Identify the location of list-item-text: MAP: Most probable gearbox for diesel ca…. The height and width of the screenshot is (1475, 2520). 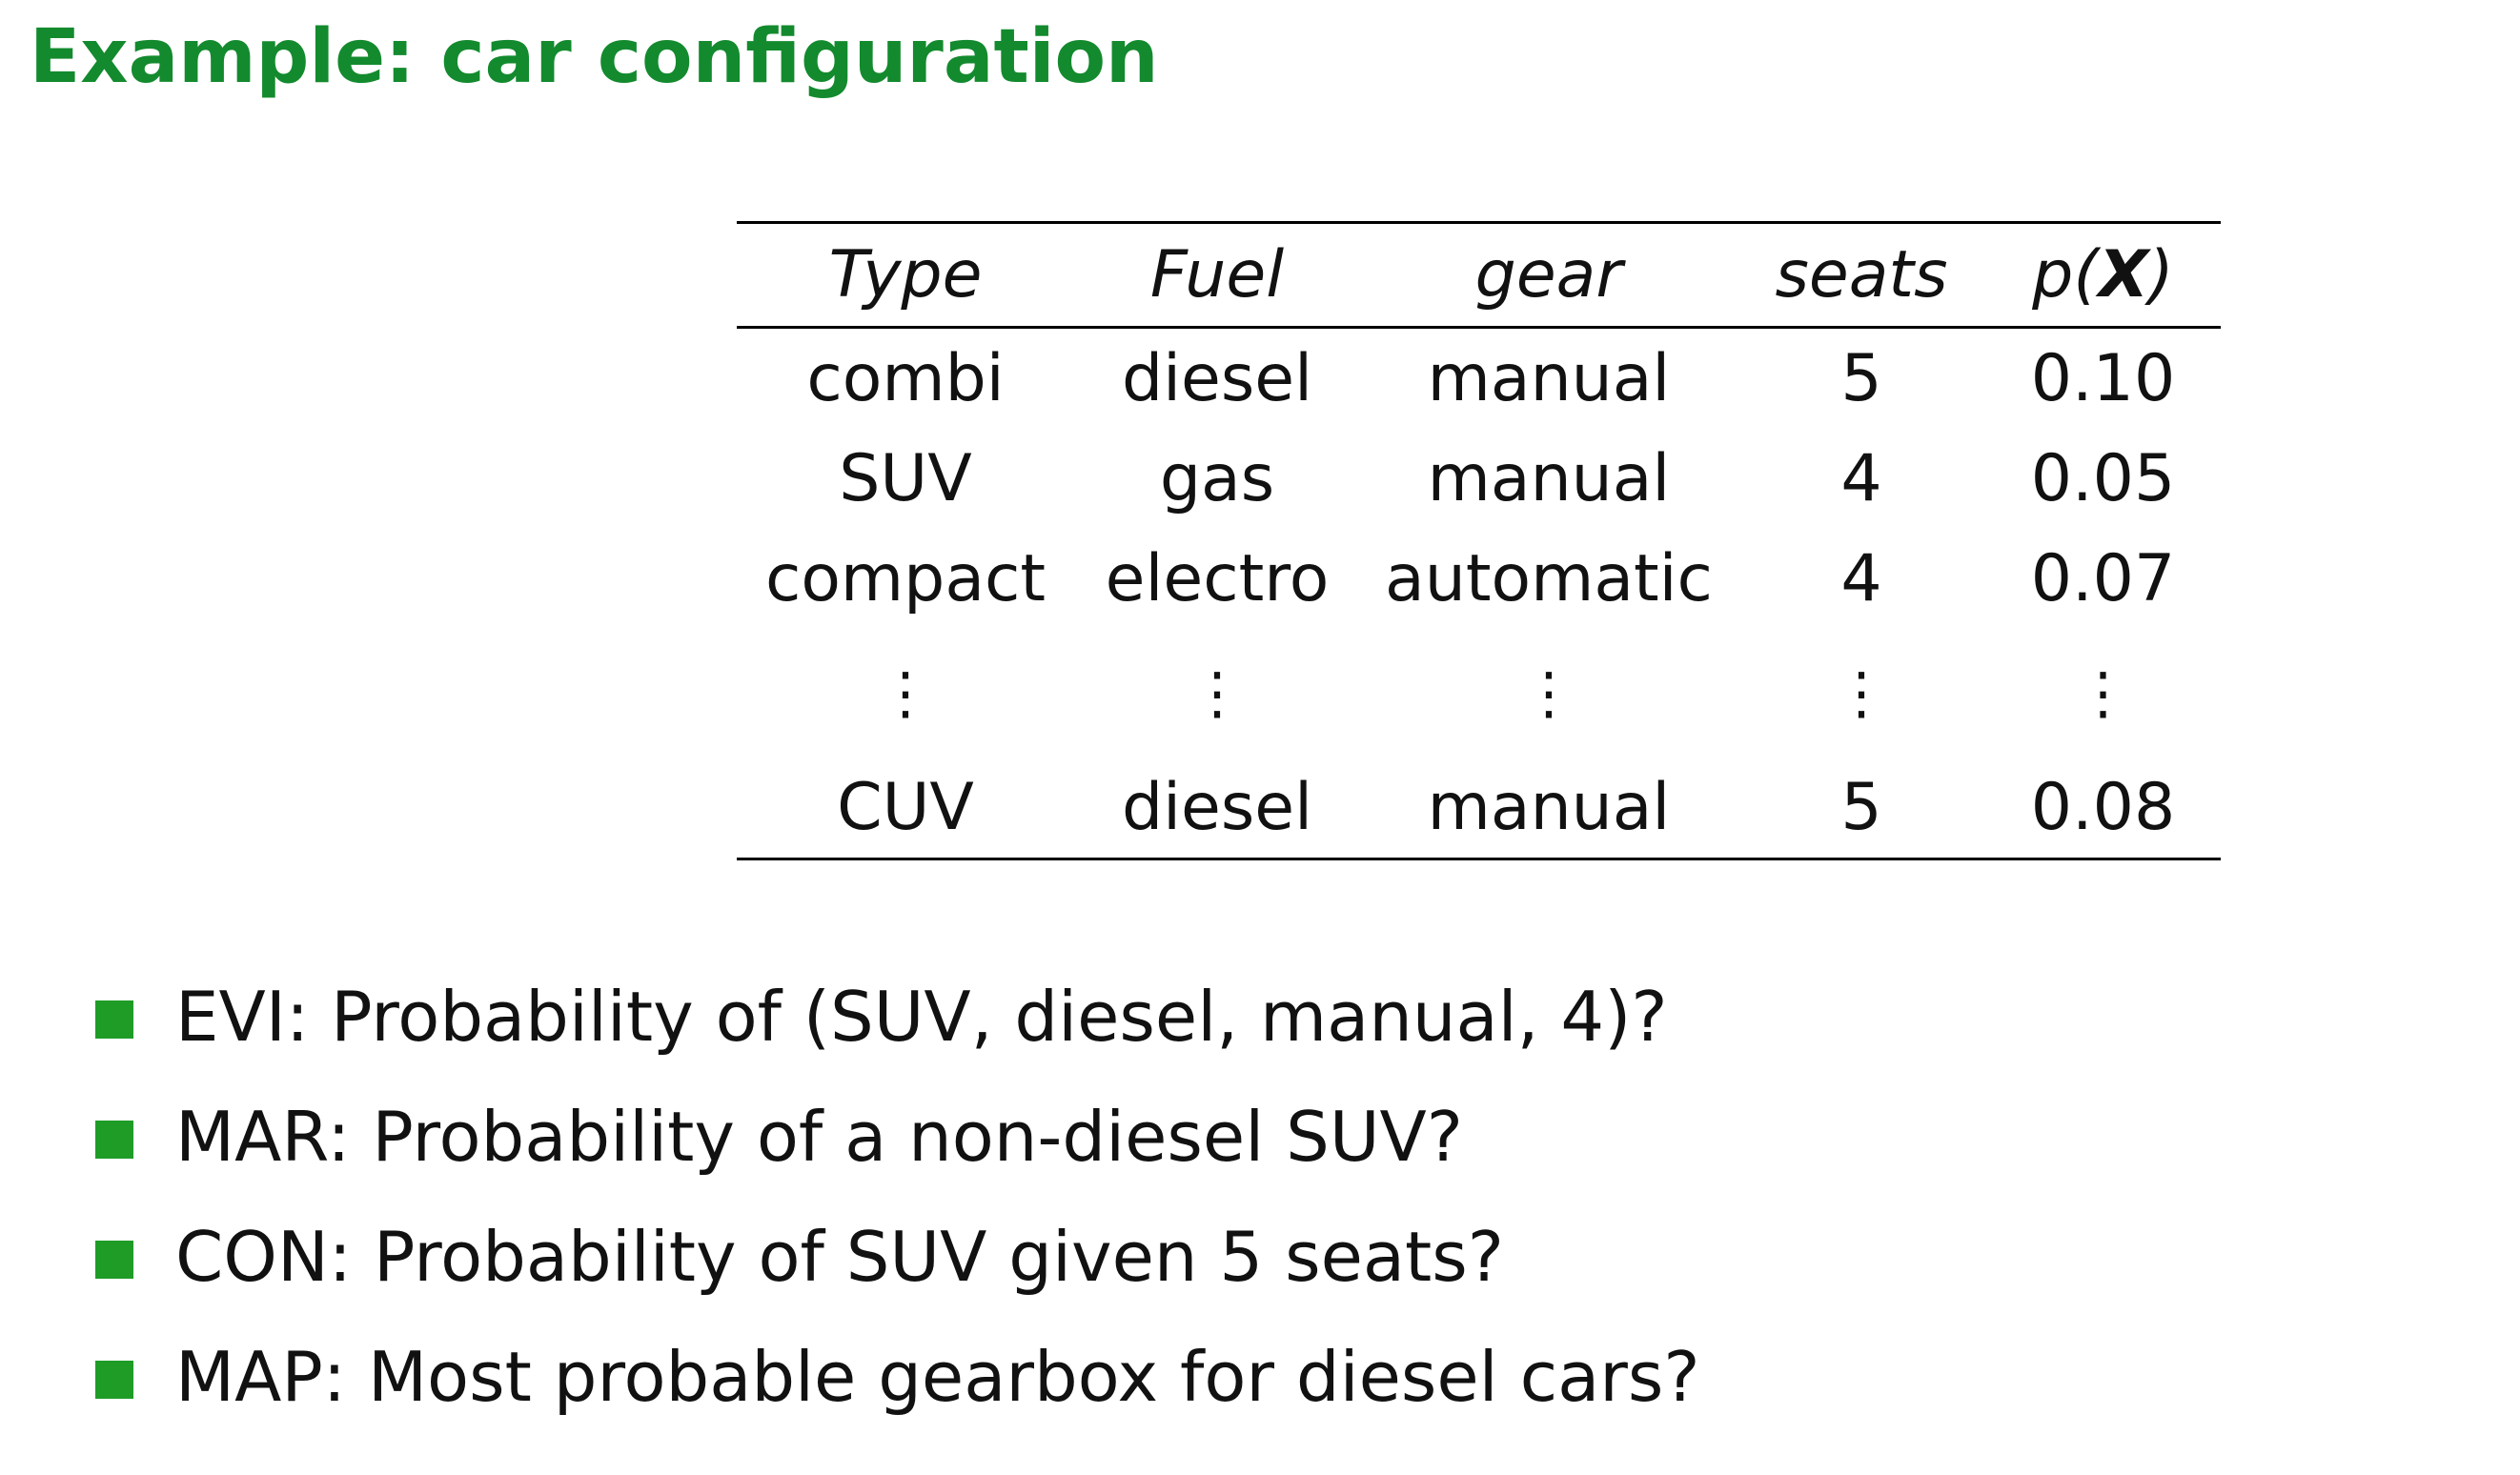
(937, 1377).